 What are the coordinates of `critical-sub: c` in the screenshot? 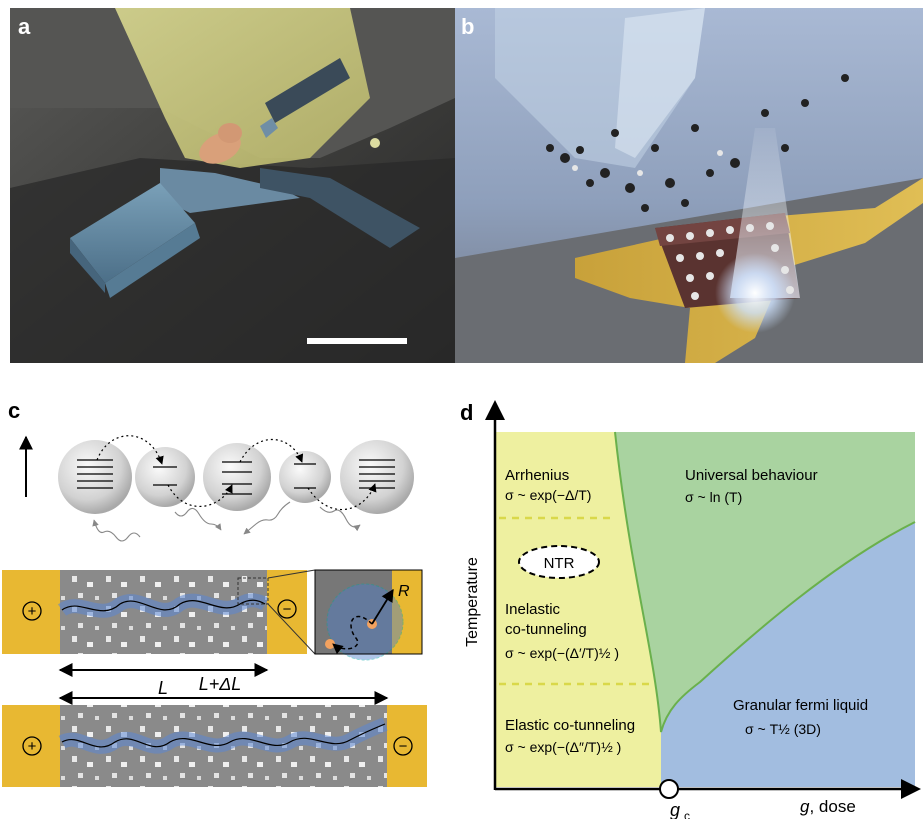 It's located at (687, 814).